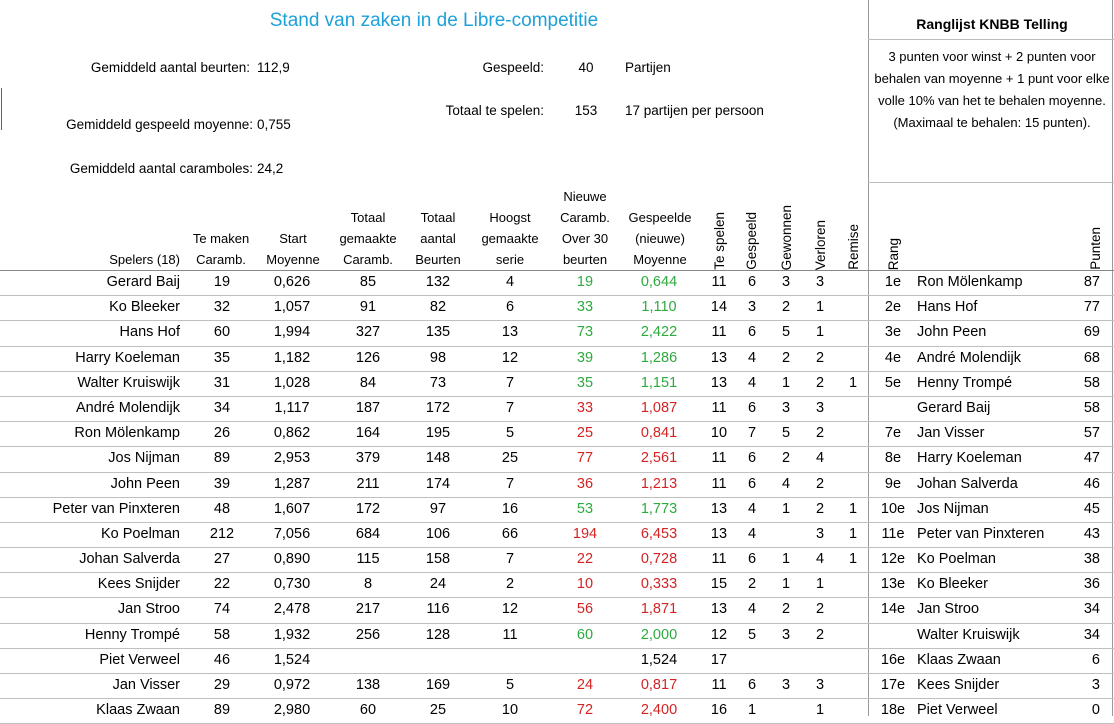 The height and width of the screenshot is (724, 1114). Describe the element at coordinates (292, 609) in the screenshot. I see `start-cell: 2,478` at that location.